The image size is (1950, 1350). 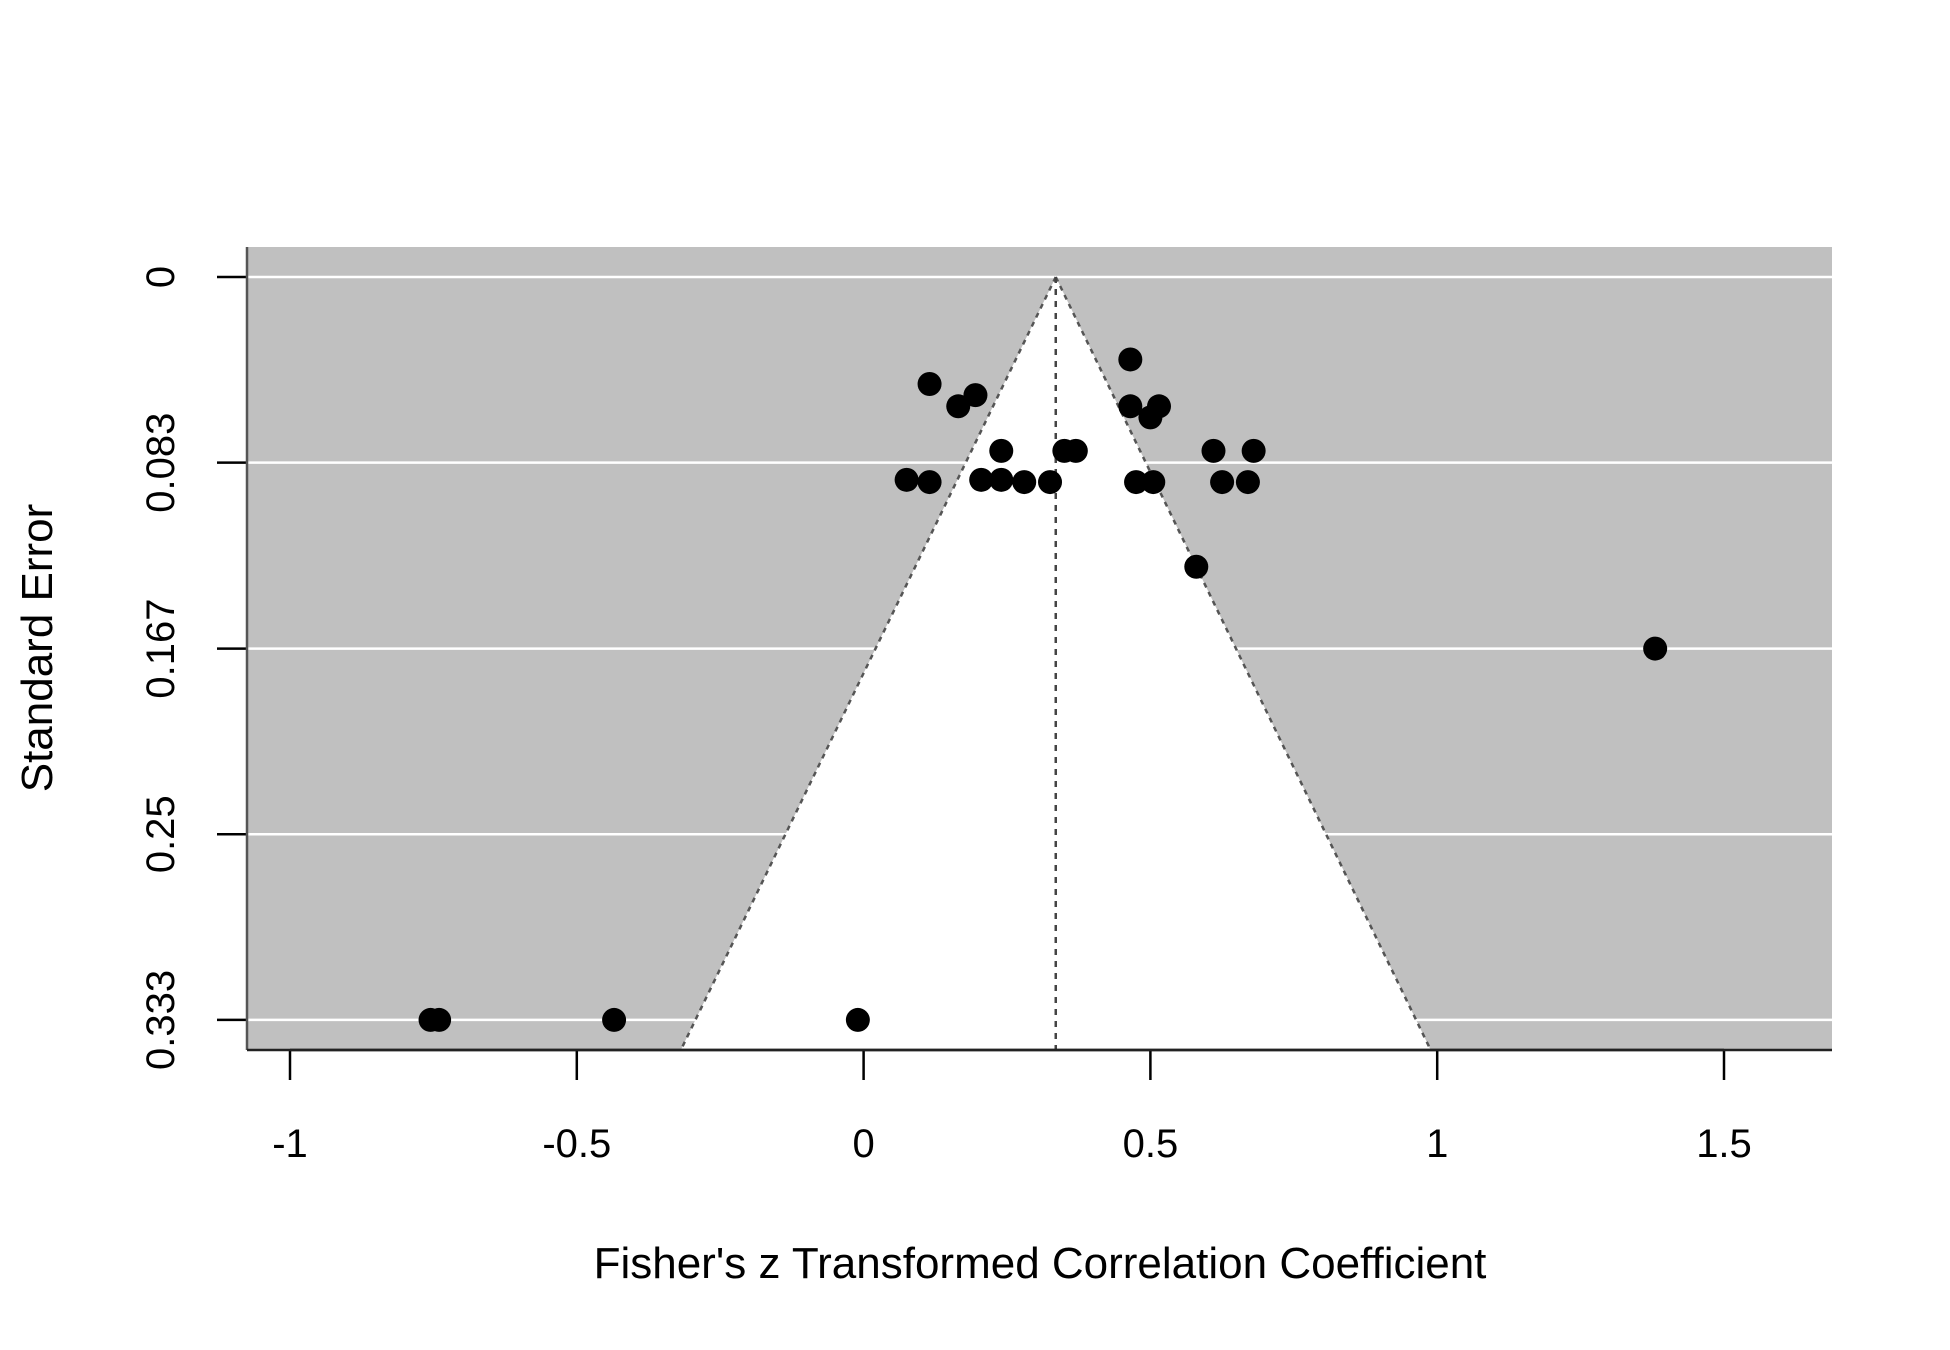 What do you see at coordinates (161, 1020) in the screenshot?
I see `y-tick-label: 0.333` at bounding box center [161, 1020].